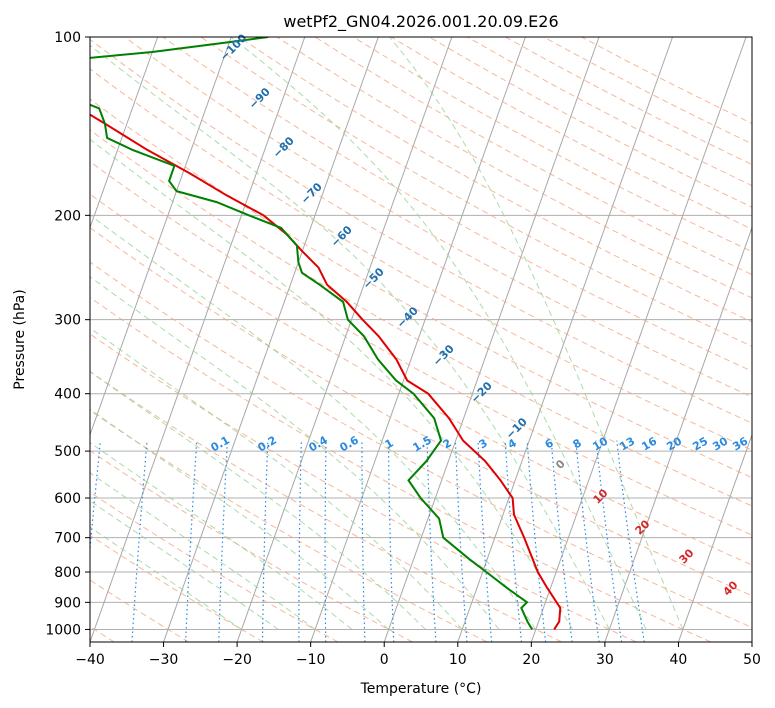  Describe the element at coordinates (407, 317) in the screenshot. I see `isotherm-label: −40` at that location.